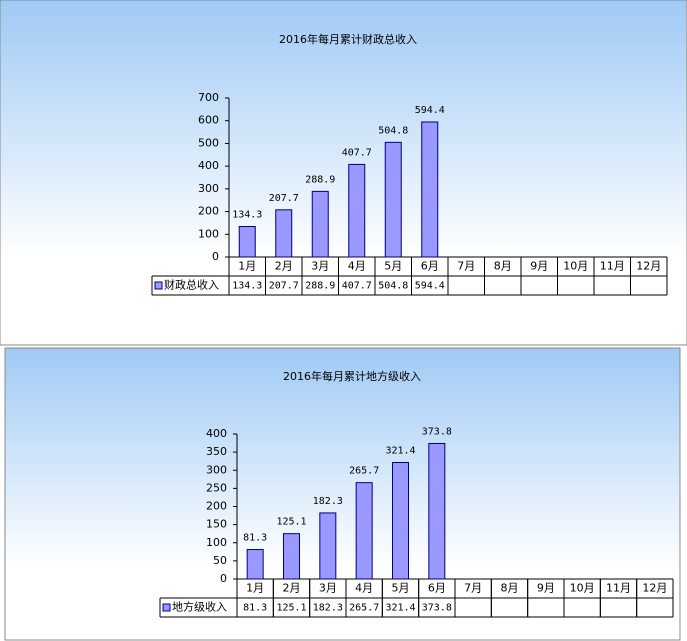 The height and width of the screenshot is (641, 687). I want to click on table-value: 134.3, so click(247, 286).